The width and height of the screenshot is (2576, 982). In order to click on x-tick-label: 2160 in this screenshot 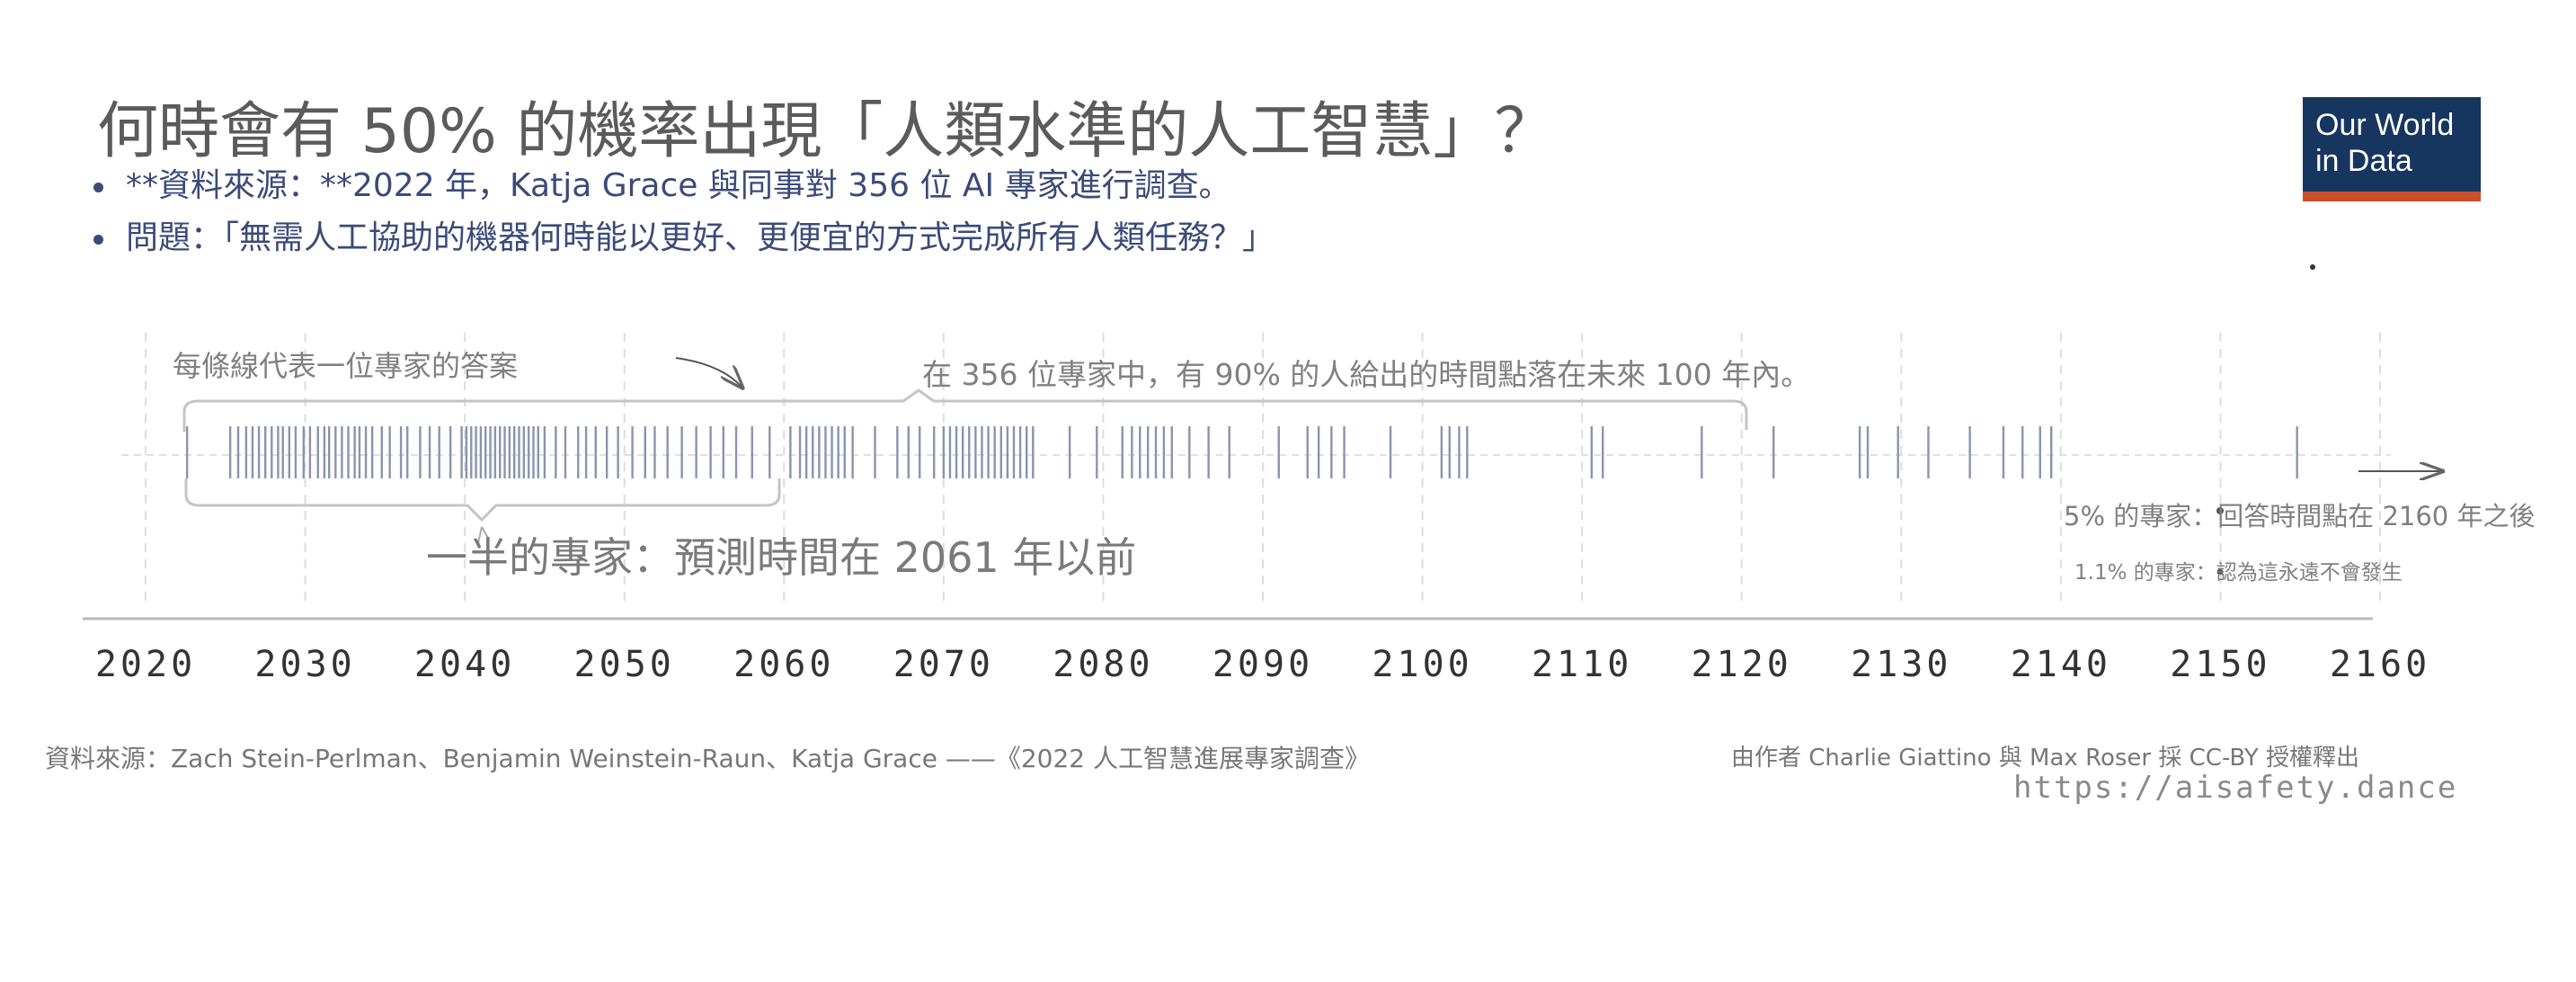, I will do `click(2380, 664)`.